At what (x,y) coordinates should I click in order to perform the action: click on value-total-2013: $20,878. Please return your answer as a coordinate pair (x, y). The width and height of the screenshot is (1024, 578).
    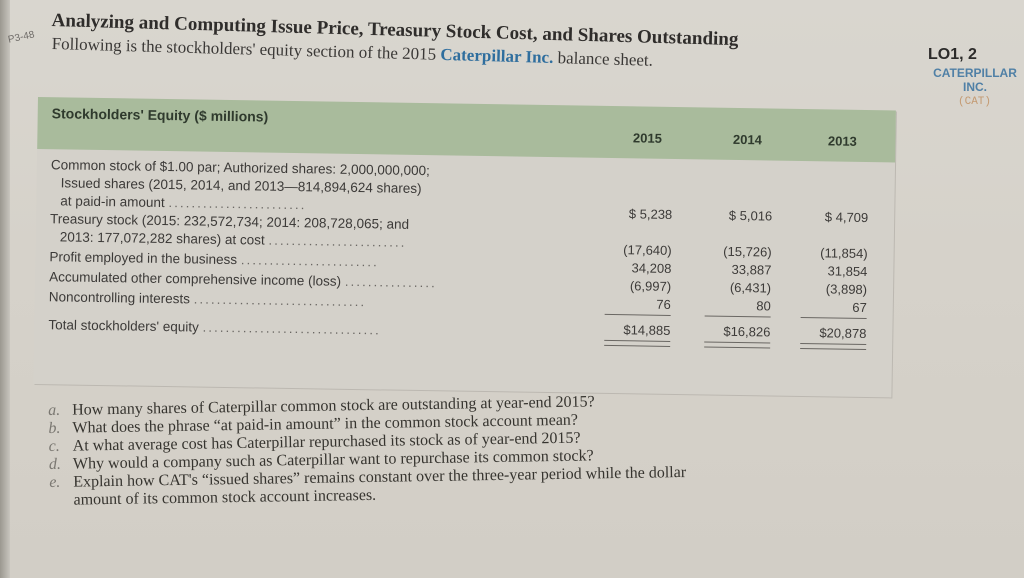
    Looking at the image, I should click on (843, 333).